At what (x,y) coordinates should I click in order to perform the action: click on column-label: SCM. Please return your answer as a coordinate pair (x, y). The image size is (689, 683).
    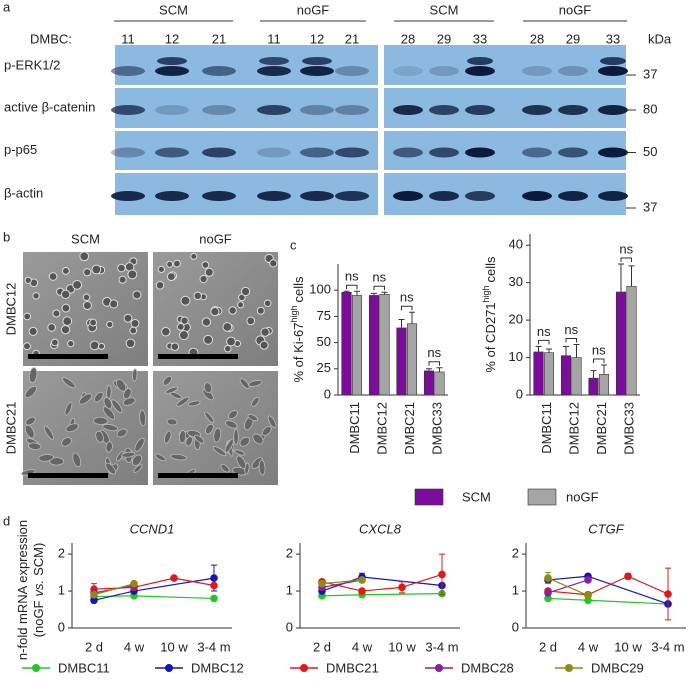
    Looking at the image, I should click on (85, 238).